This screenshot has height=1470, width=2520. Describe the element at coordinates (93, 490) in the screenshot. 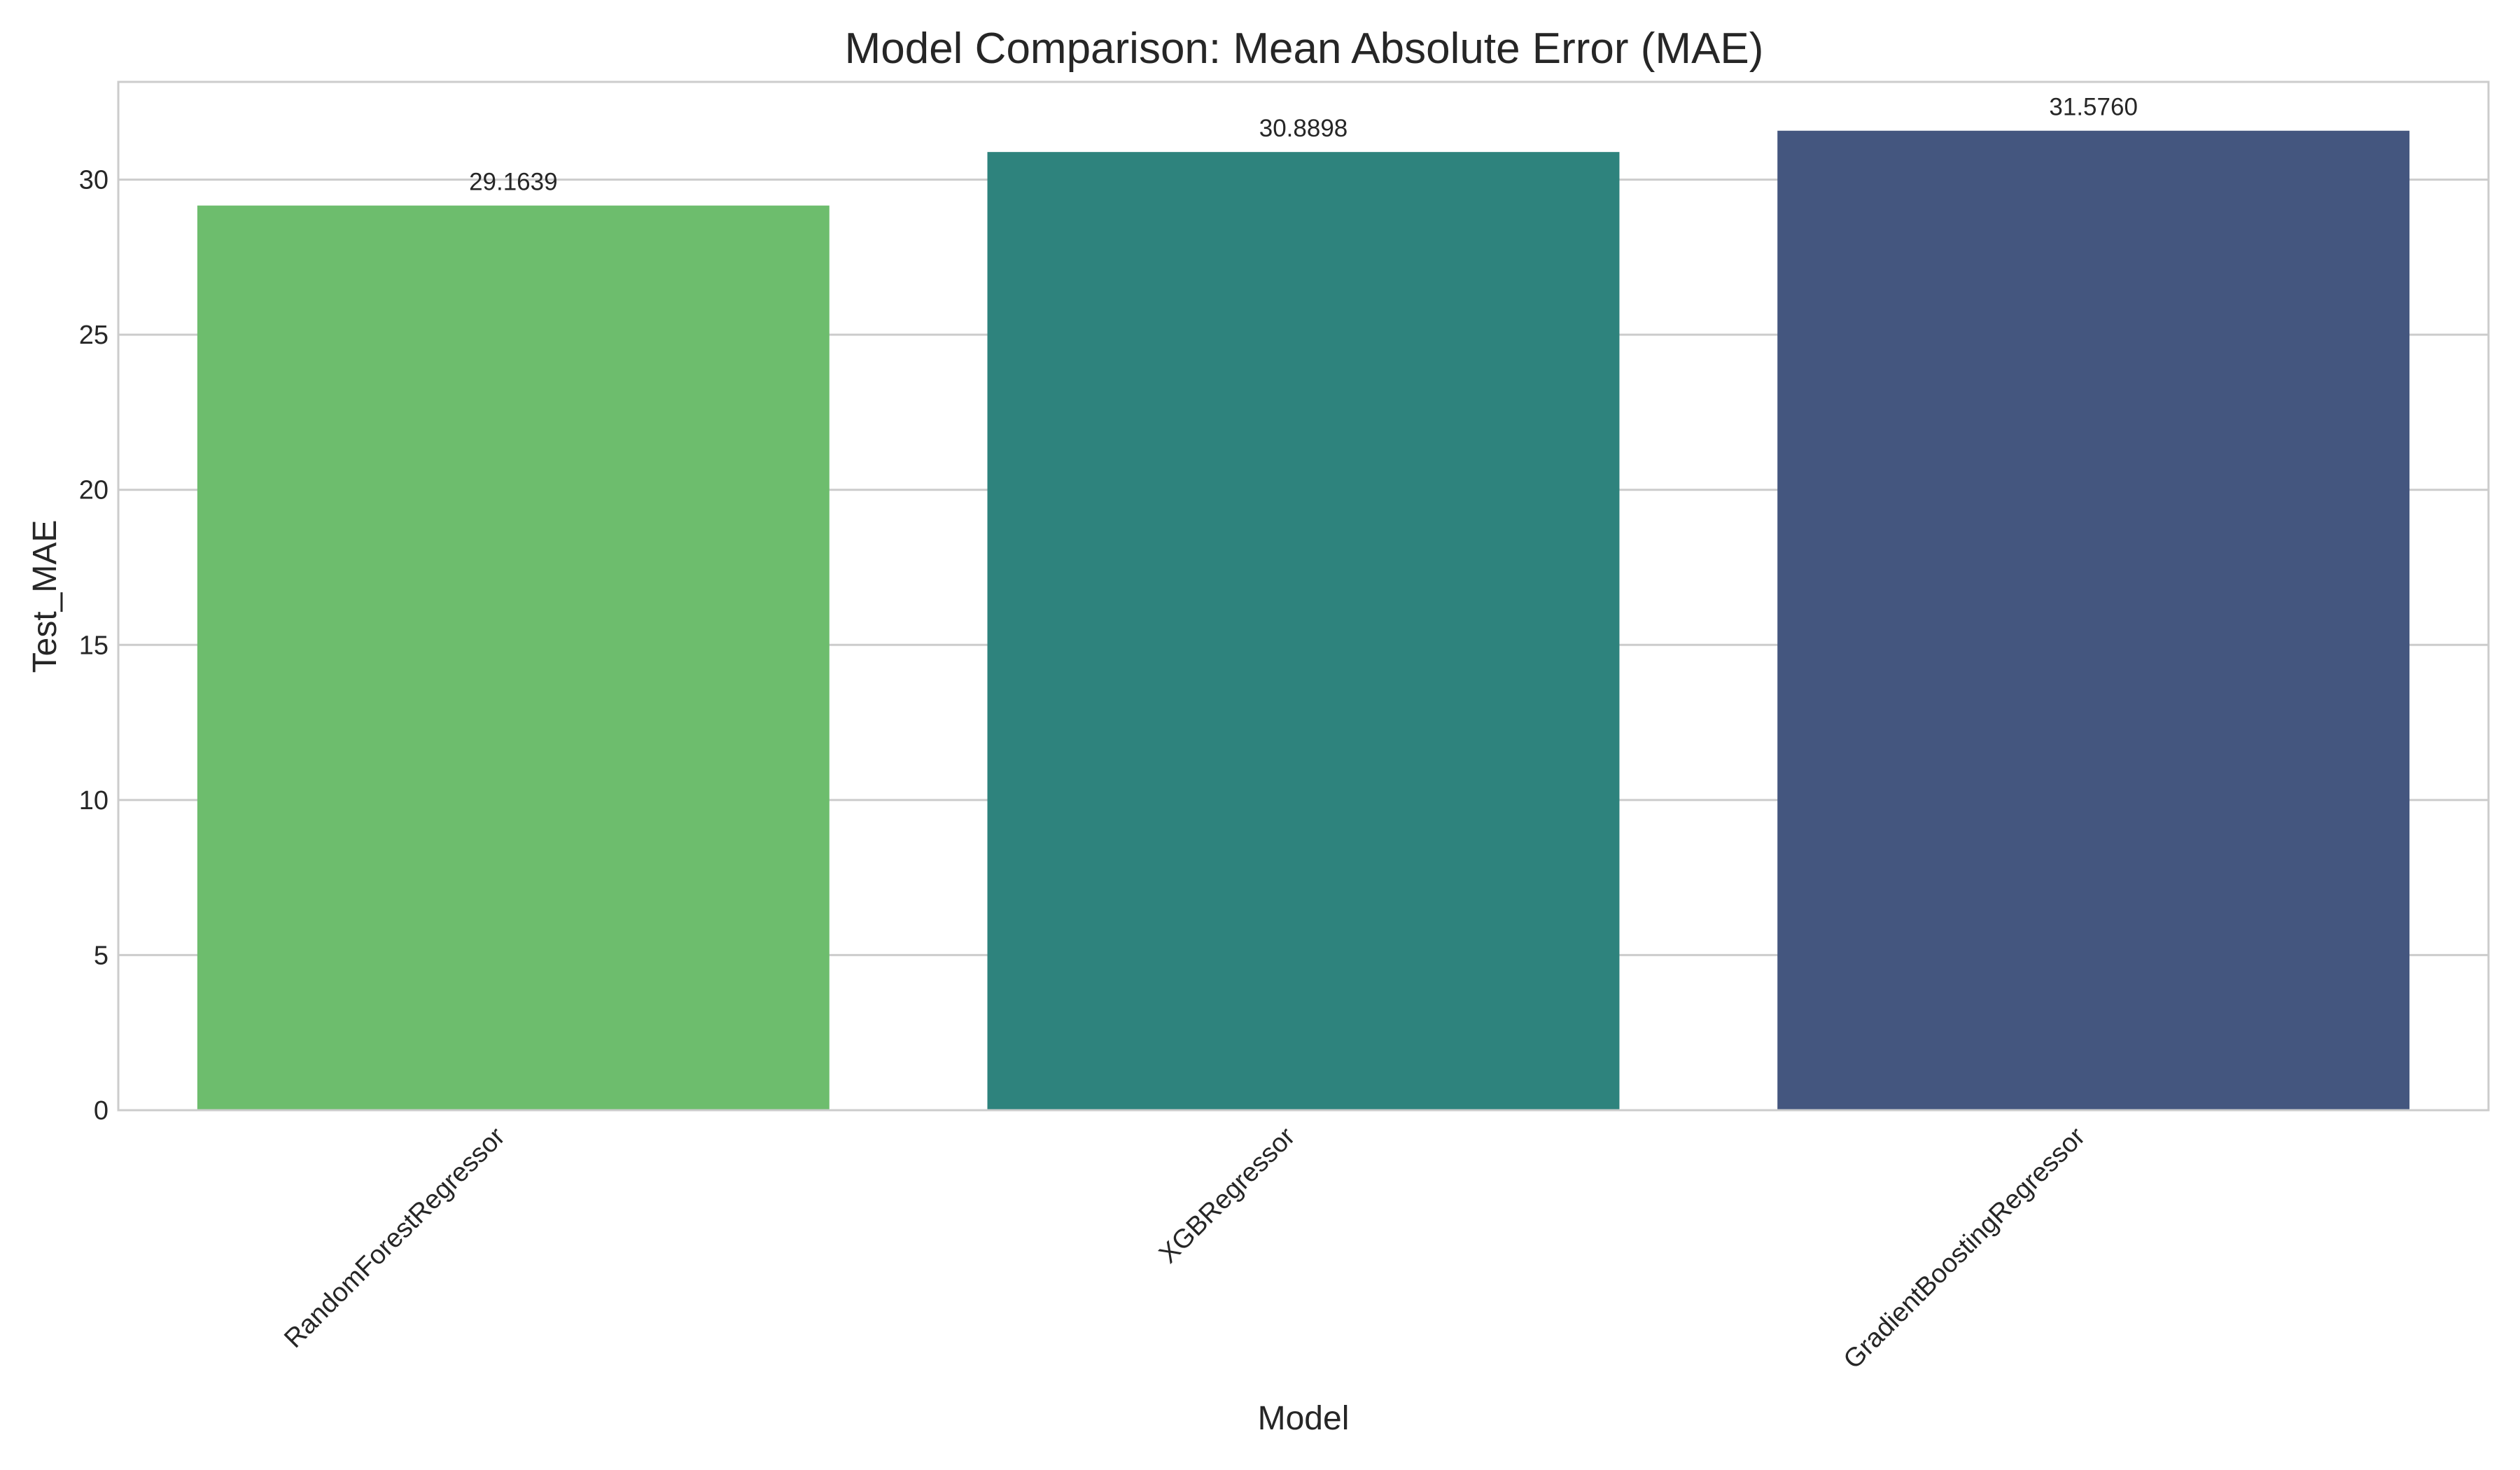

I see `y-tick-label: 20` at that location.